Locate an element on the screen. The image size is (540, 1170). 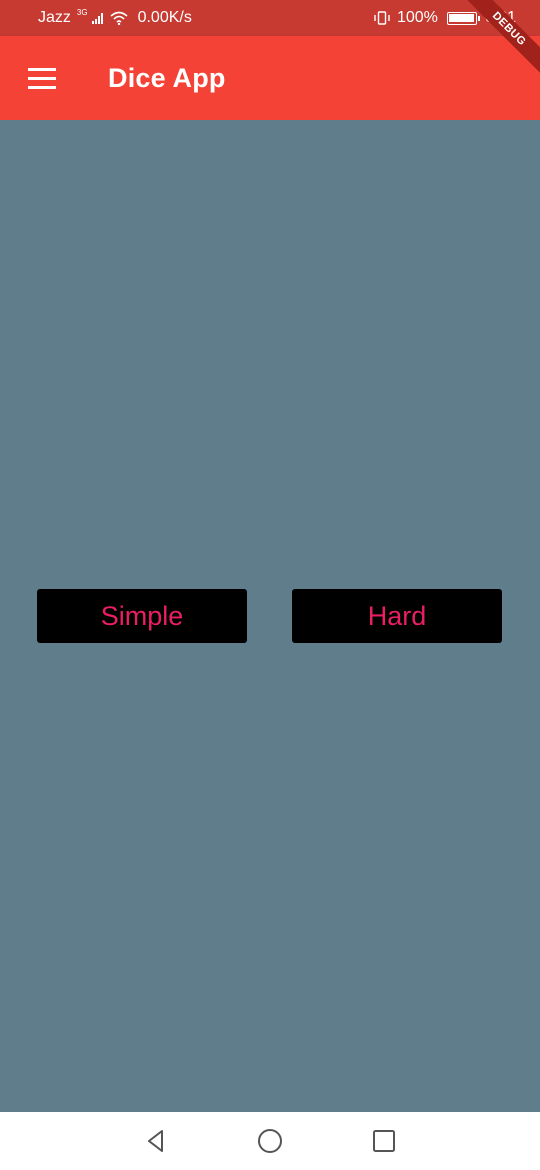
hamburger-menu-icon is located at coordinates (42, 78).